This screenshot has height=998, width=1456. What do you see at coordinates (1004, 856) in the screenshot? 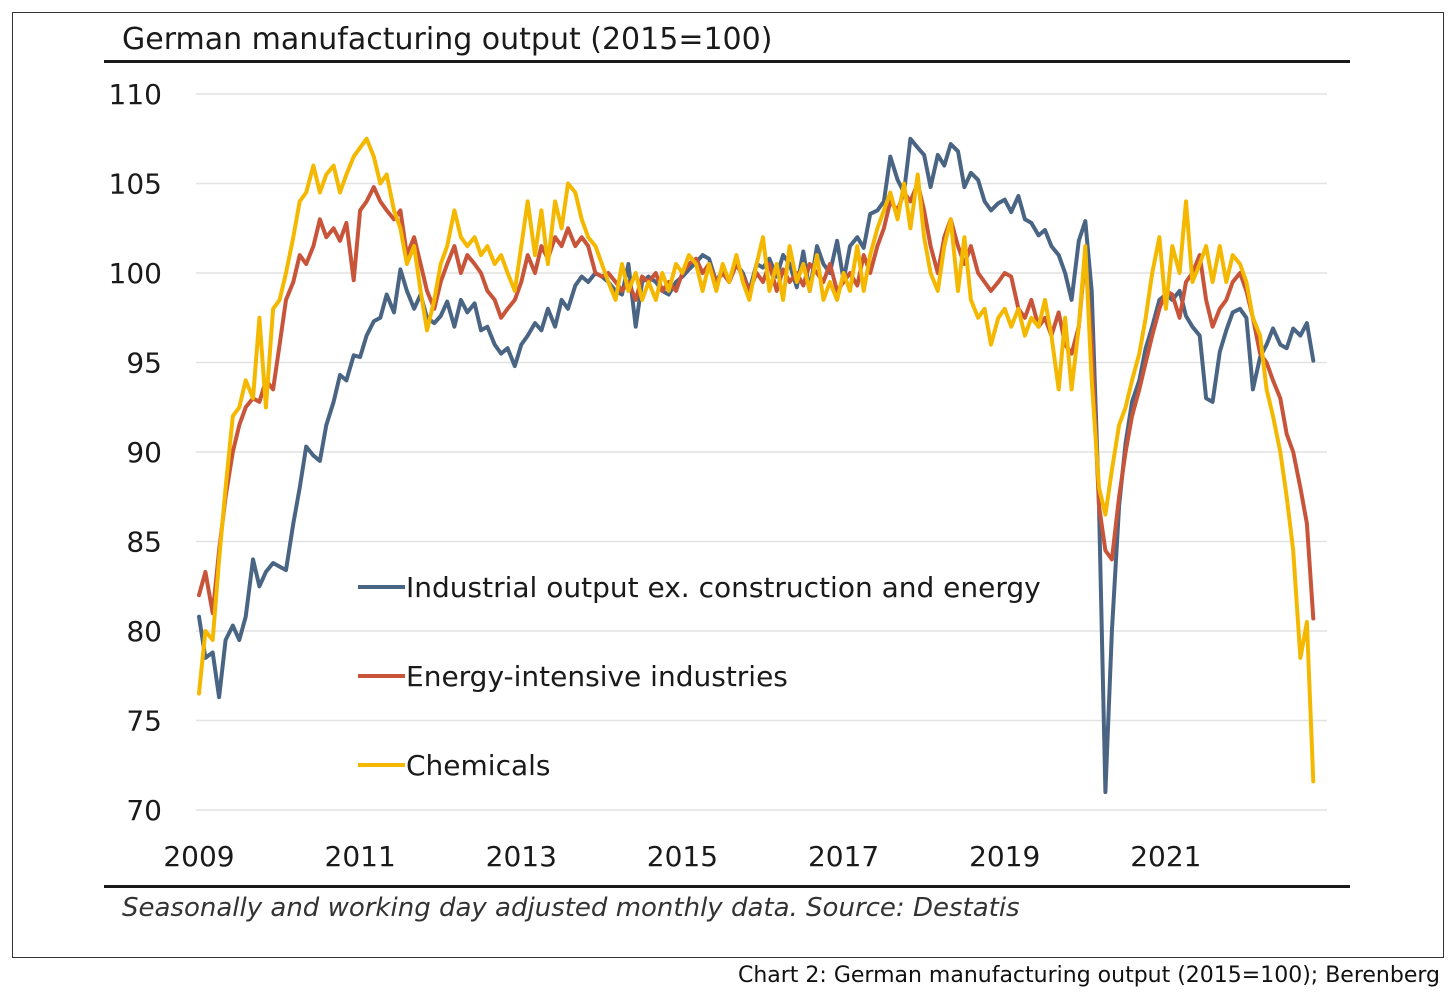
I see `x-tick-label-2019: 2019` at bounding box center [1004, 856].